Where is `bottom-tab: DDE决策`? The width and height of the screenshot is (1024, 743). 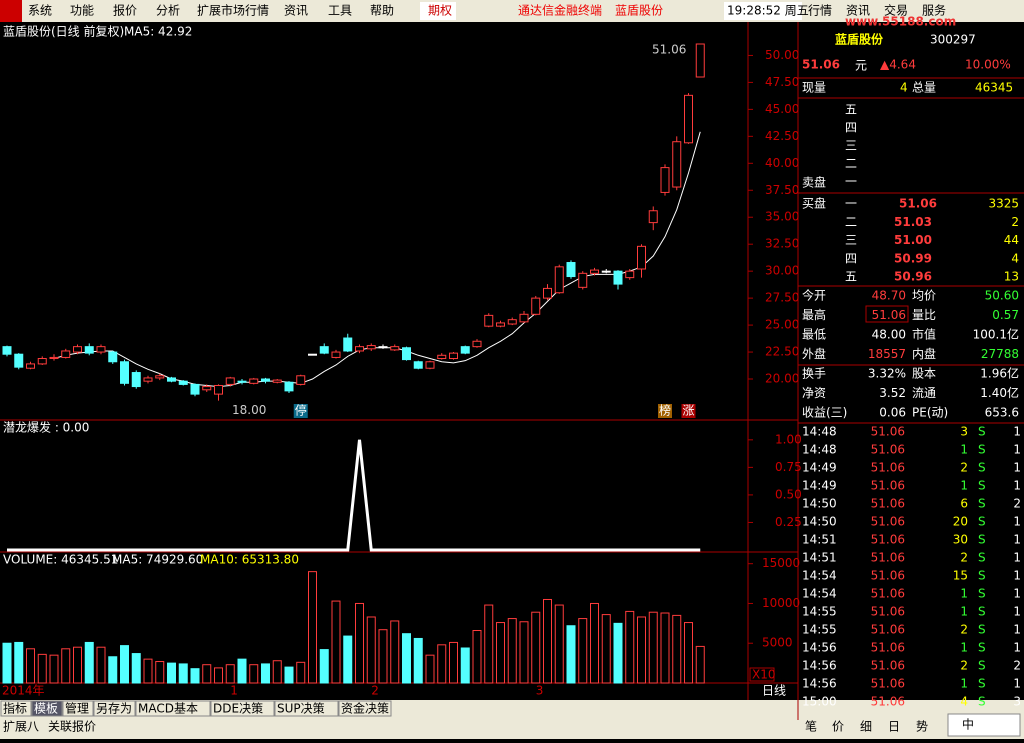 bottom-tab: DDE决策 is located at coordinates (238, 709).